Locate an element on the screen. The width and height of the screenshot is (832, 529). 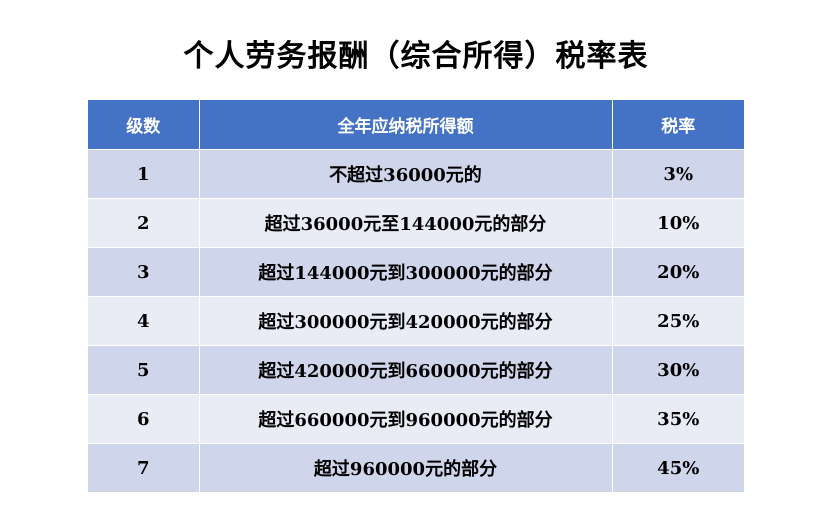
cell-income-range: 超过144000元到300000元的部分 is located at coordinates (406, 272).